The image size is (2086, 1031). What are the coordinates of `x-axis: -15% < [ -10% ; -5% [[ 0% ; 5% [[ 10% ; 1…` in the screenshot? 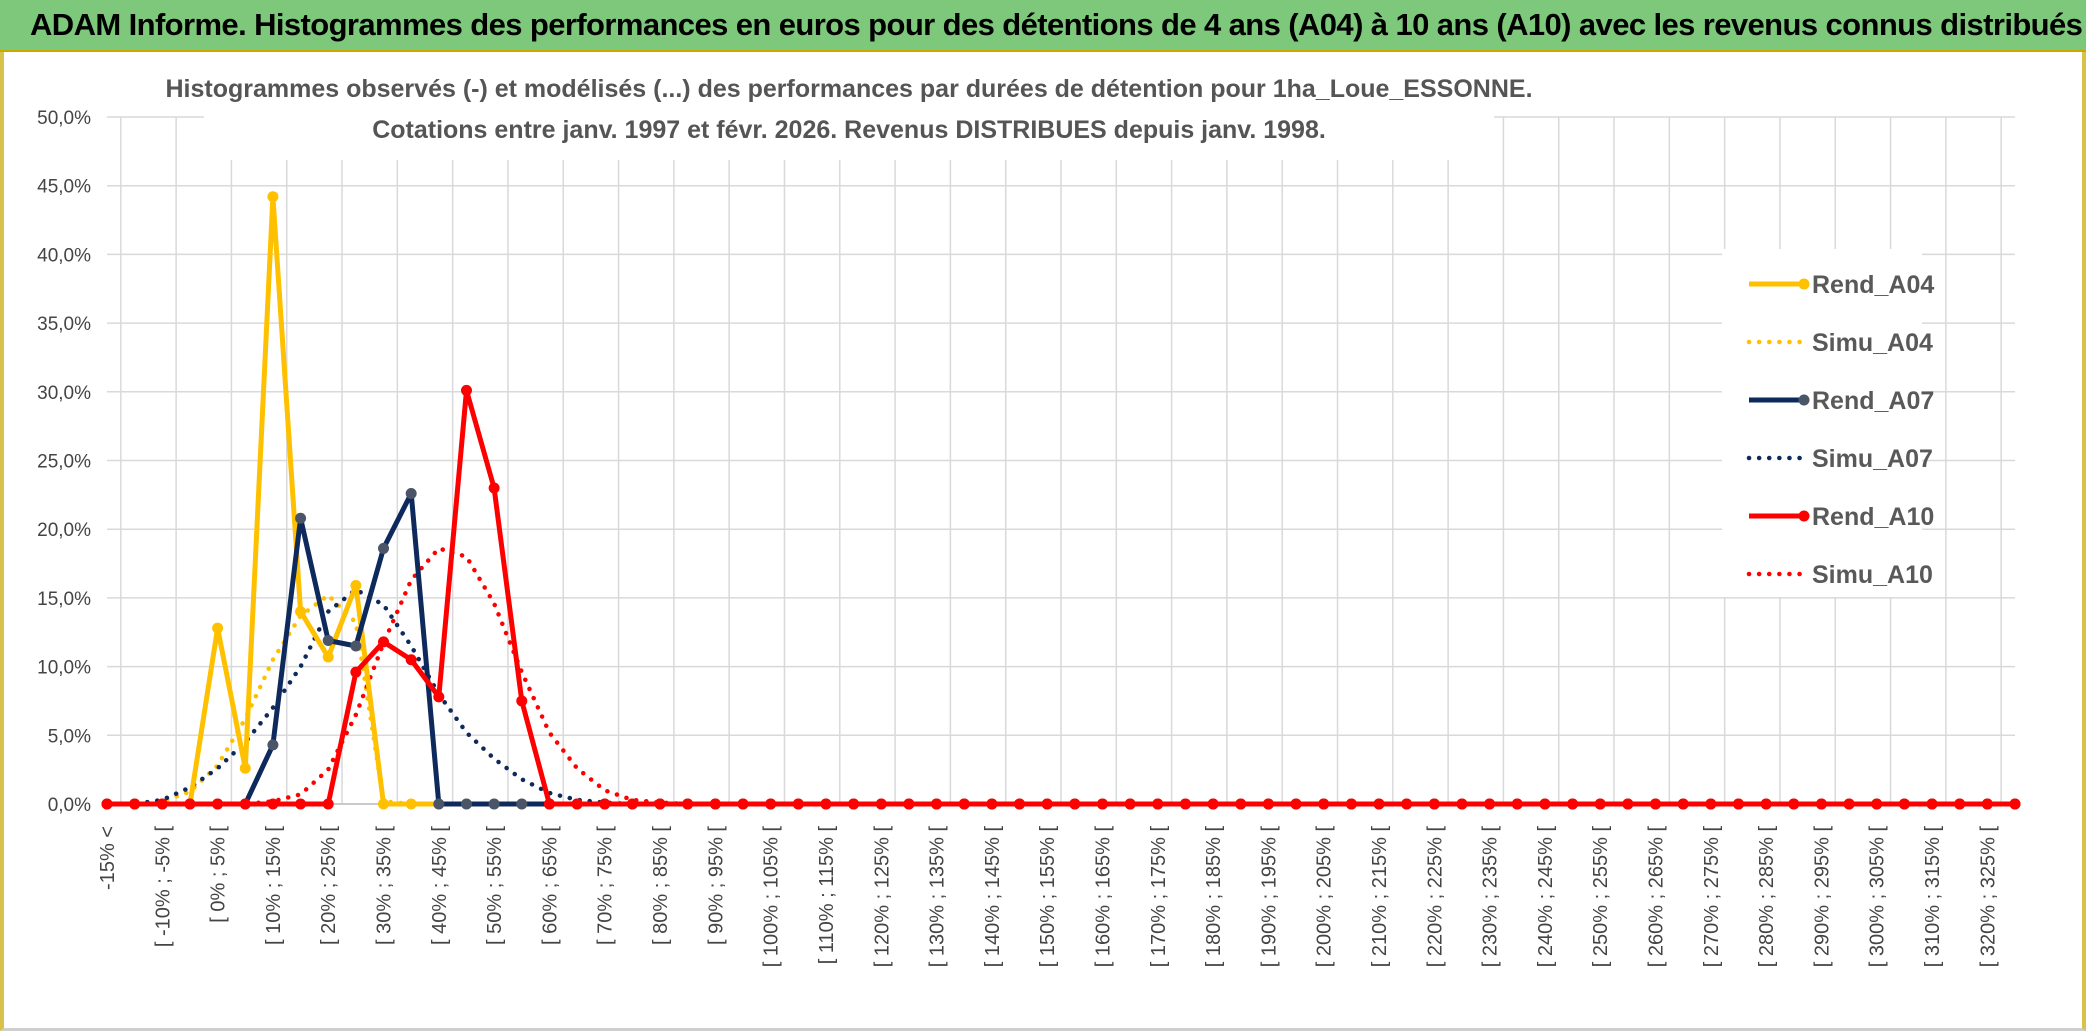 It's located at (1048, 897).